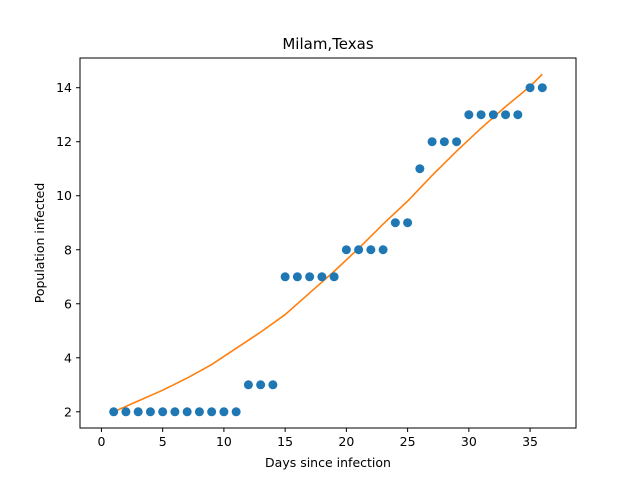  I want to click on x-axis-label: Days since infection, so click(328, 462).